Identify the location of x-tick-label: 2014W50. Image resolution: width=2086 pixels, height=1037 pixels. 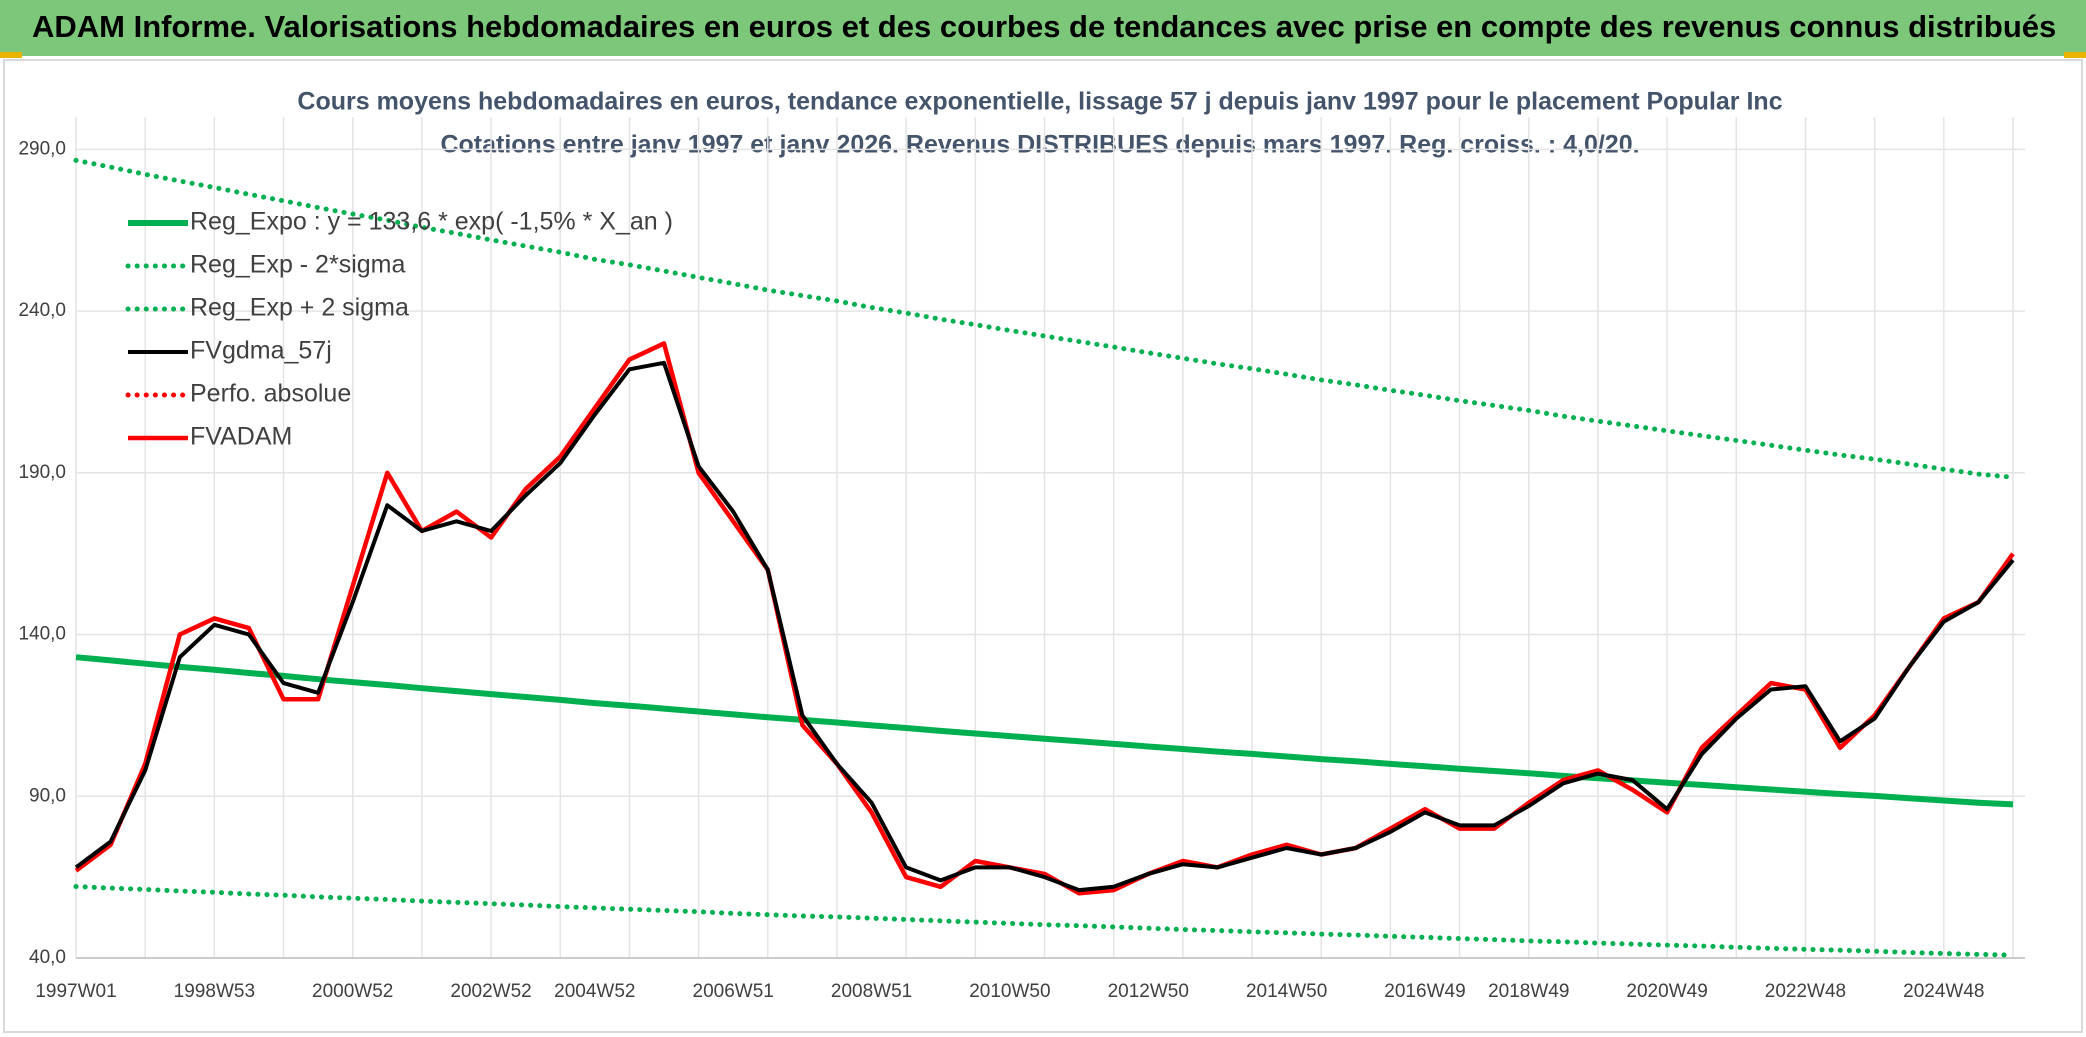
(1286, 991).